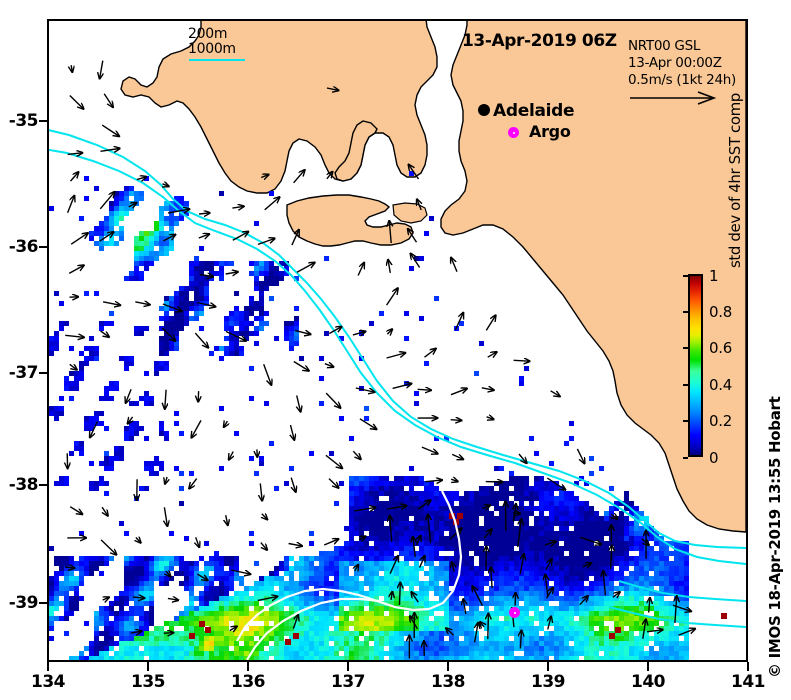  Describe the element at coordinates (714, 458) in the screenshot. I see `colorbar-tick-label: 0` at that location.